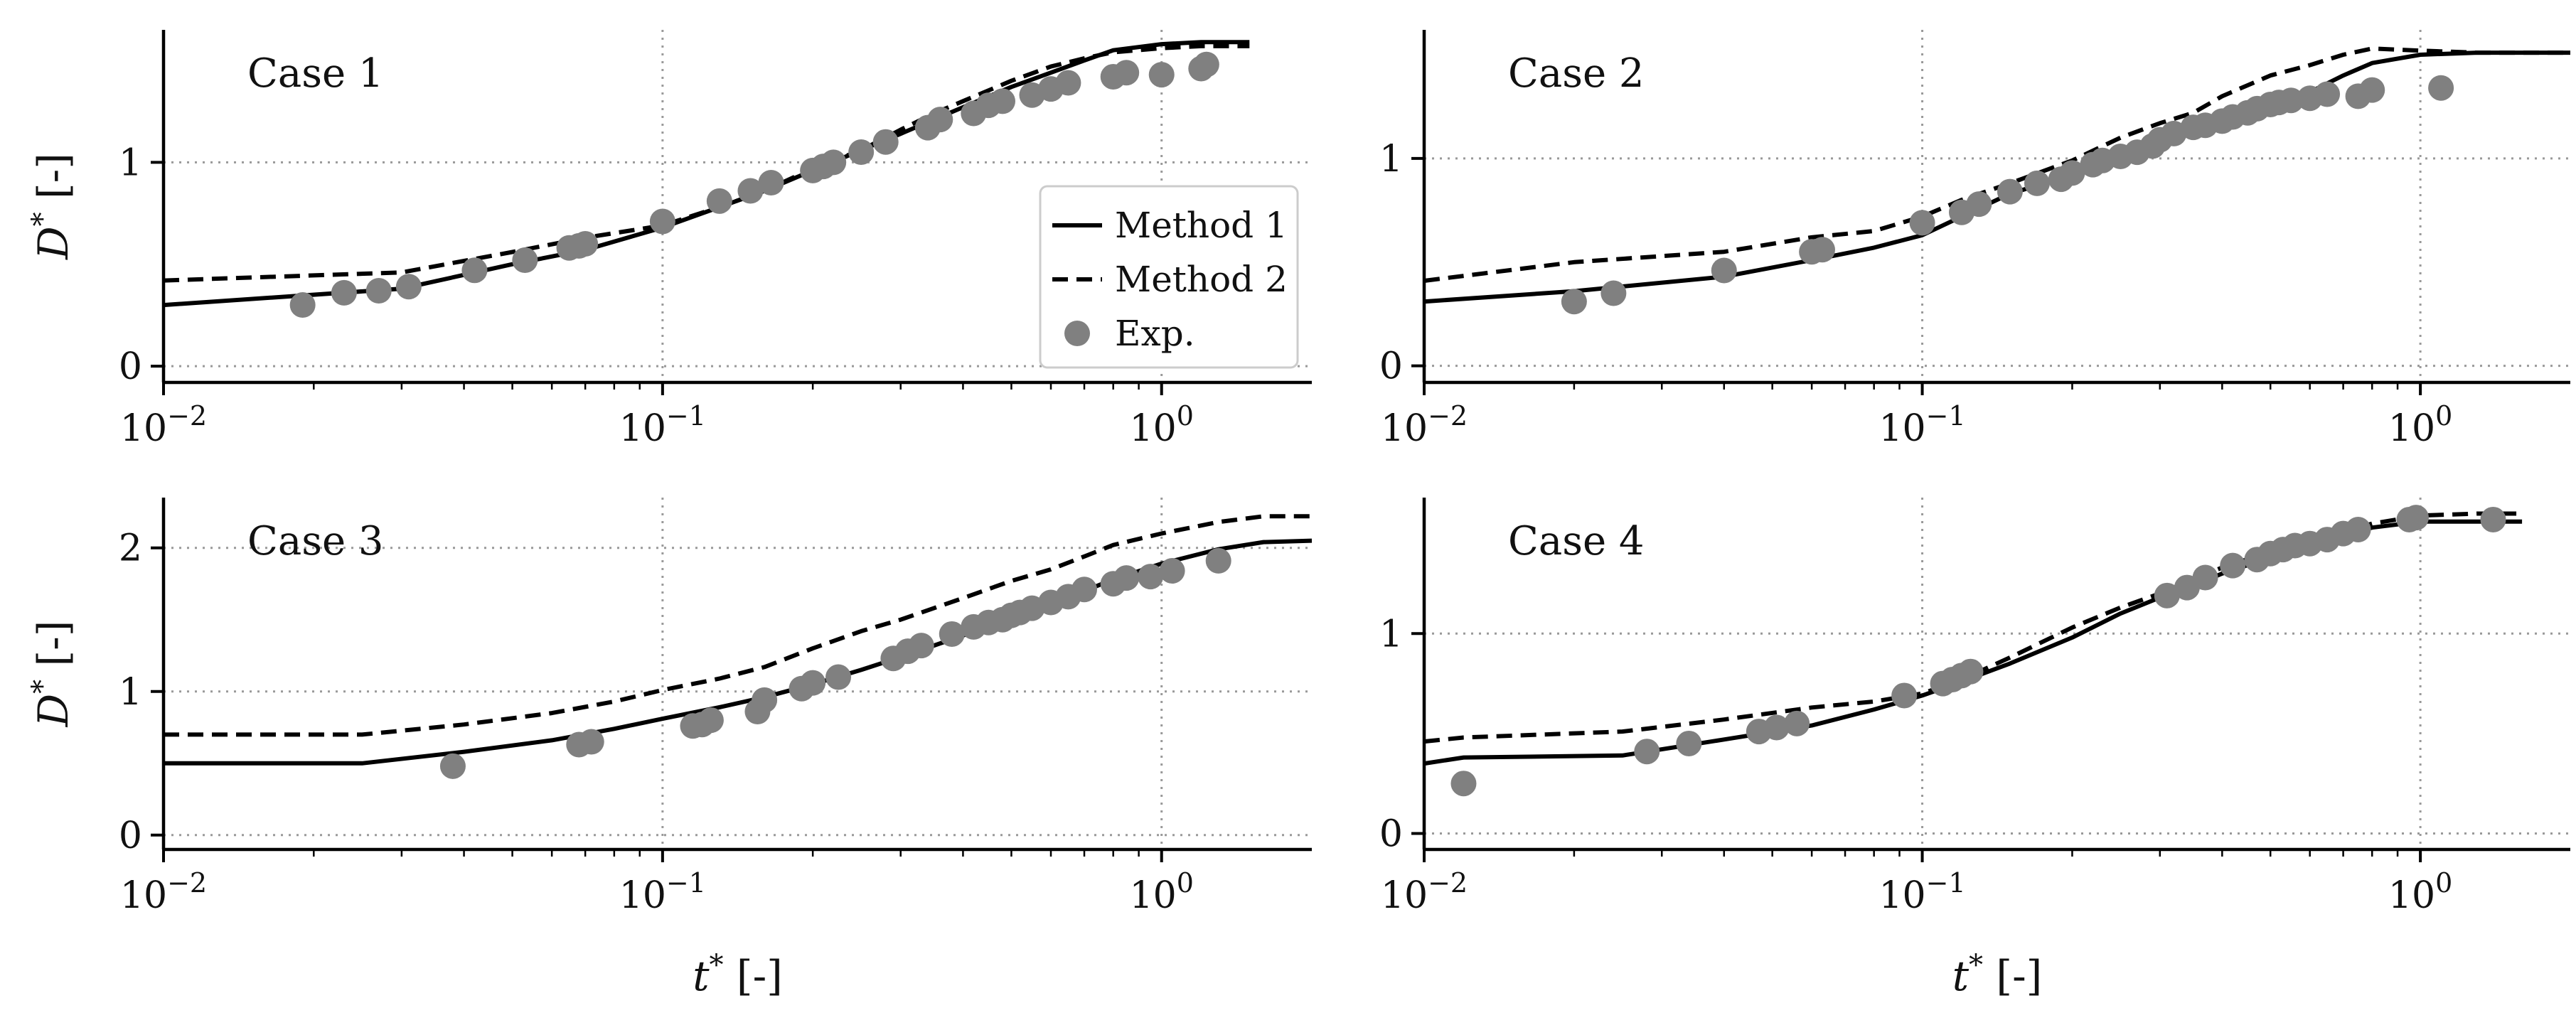 The width and height of the screenshot is (2576, 1035). What do you see at coordinates (42, 687) in the screenshot?
I see `y-label-superscript: *` at bounding box center [42, 687].